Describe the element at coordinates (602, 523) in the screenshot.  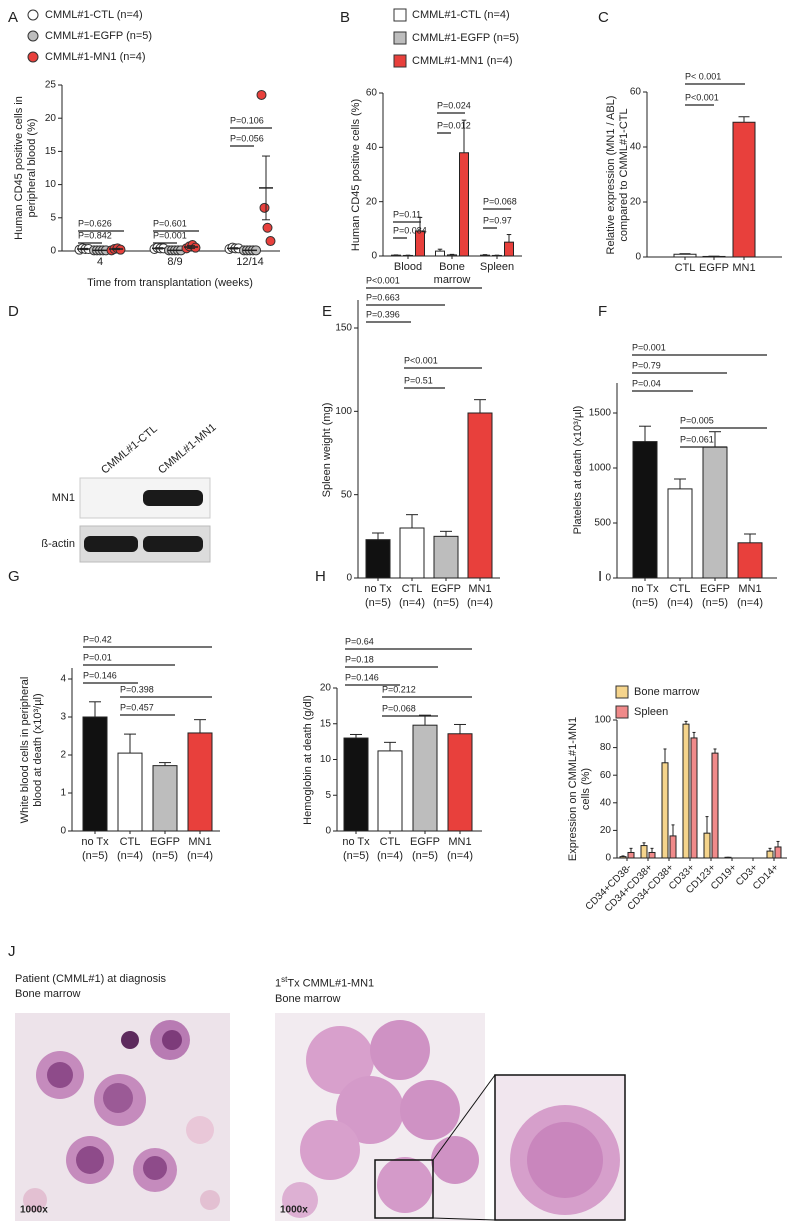
I see `y-tick-label: 500` at that location.